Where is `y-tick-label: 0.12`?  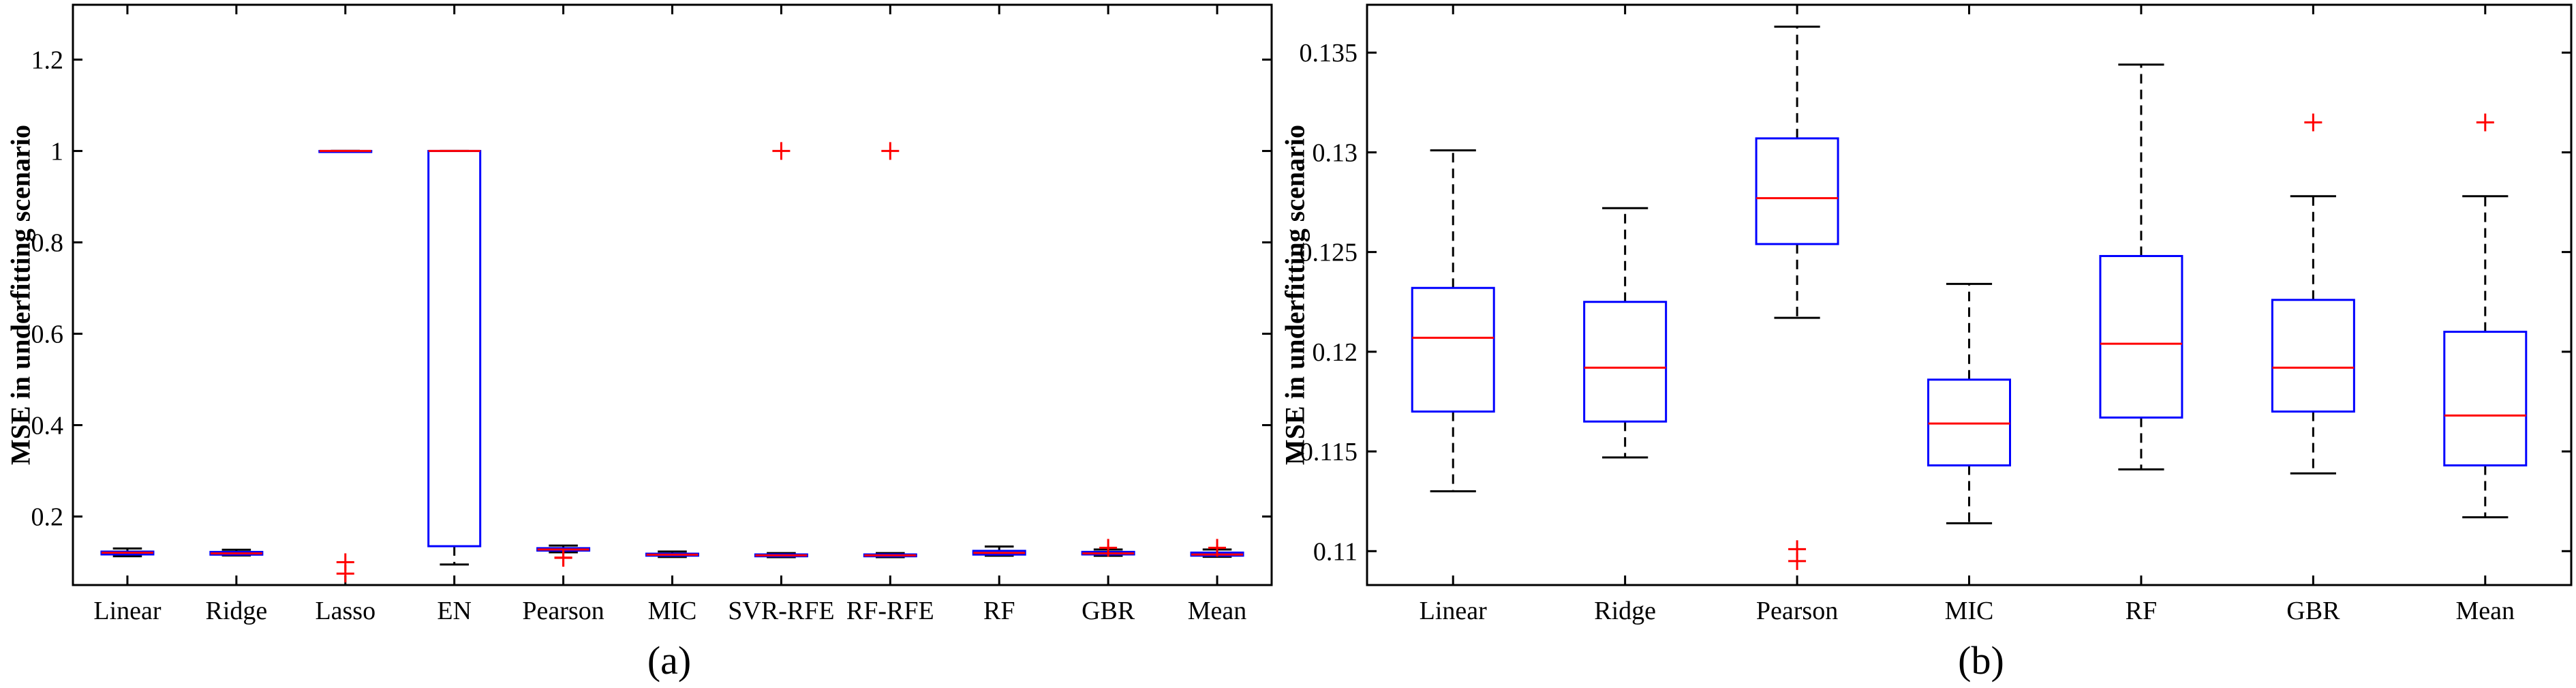 y-tick-label: 0.12 is located at coordinates (1335, 352).